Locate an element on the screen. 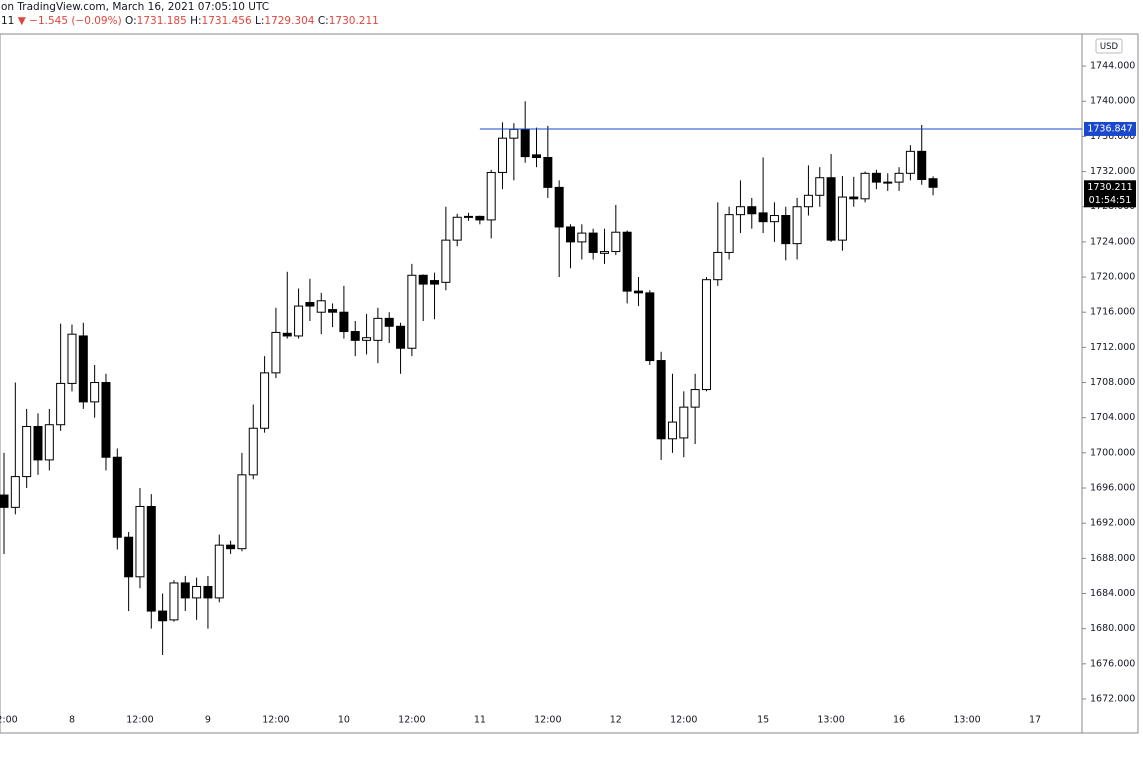  y-tick-label: 1720.000 is located at coordinates (1112, 277).